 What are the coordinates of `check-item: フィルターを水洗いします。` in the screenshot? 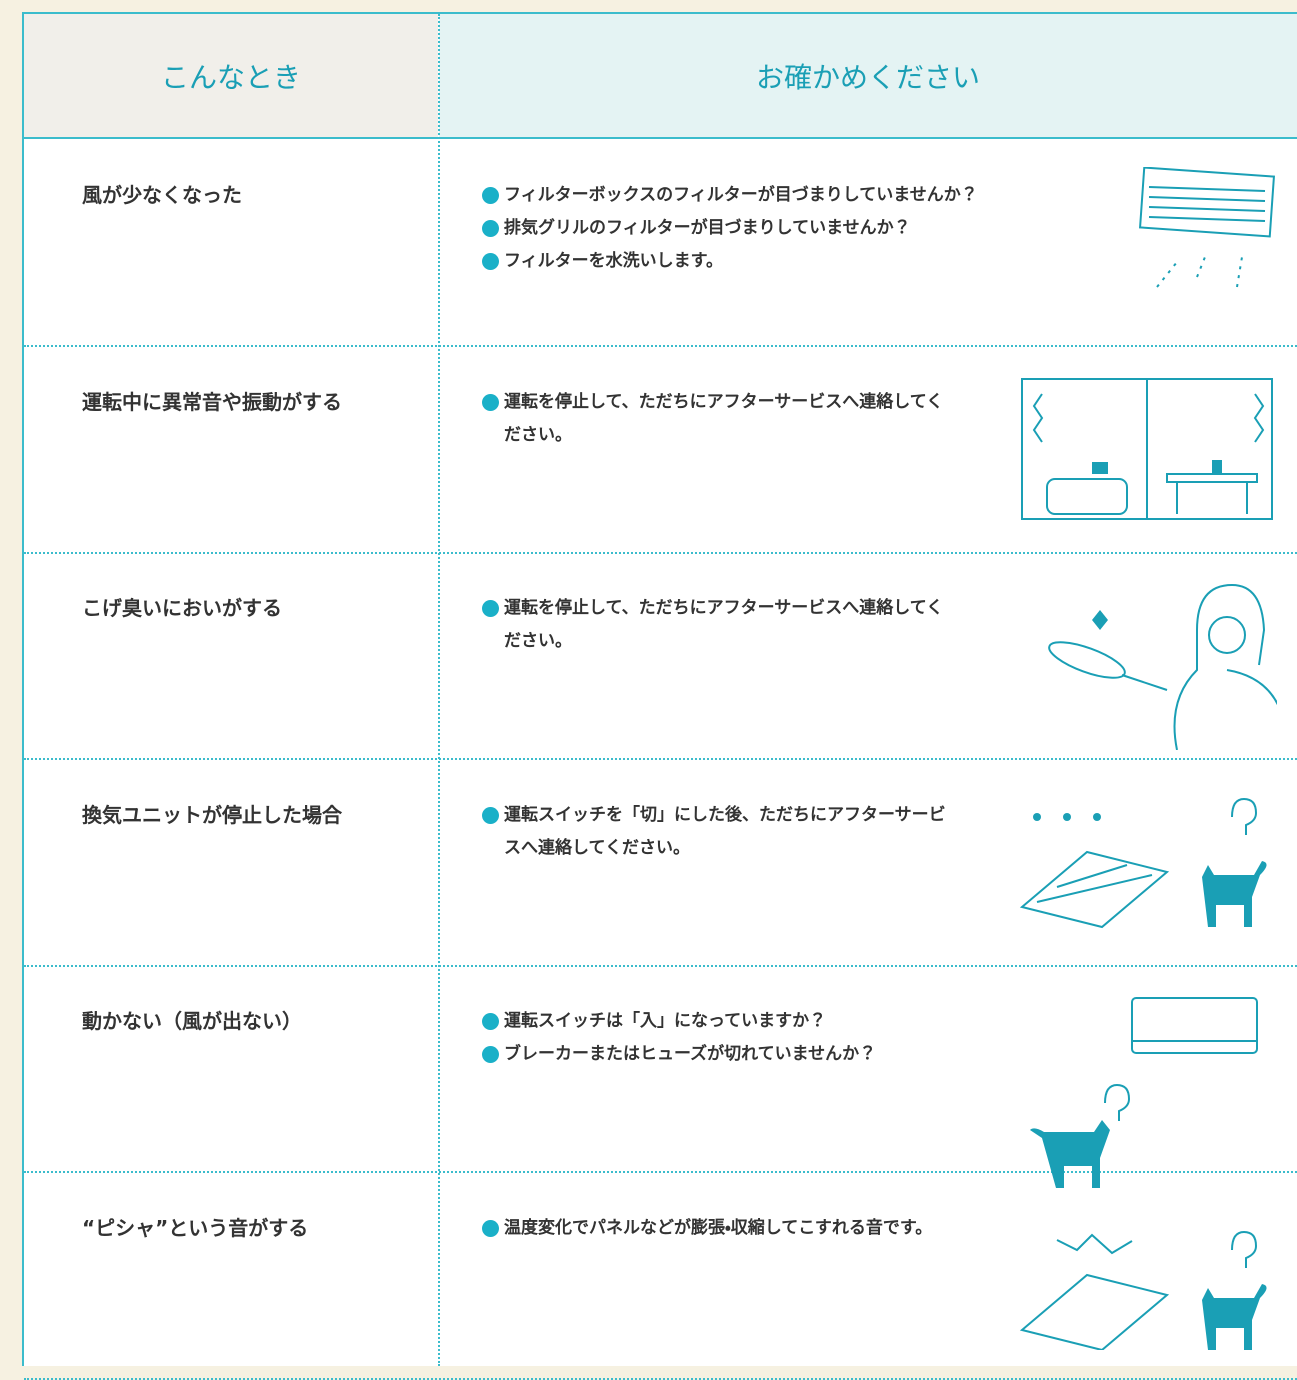 It's located at (802, 261).